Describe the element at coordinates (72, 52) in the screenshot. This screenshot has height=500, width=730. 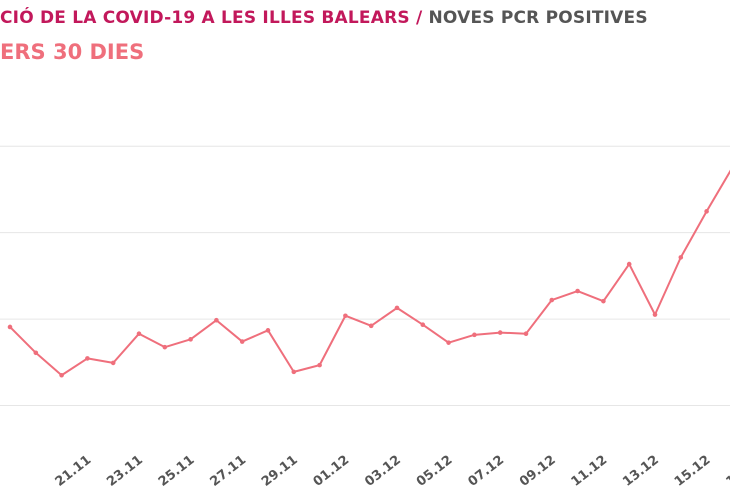
I see `chart-subtitle: ERS 30 DIES` at that location.